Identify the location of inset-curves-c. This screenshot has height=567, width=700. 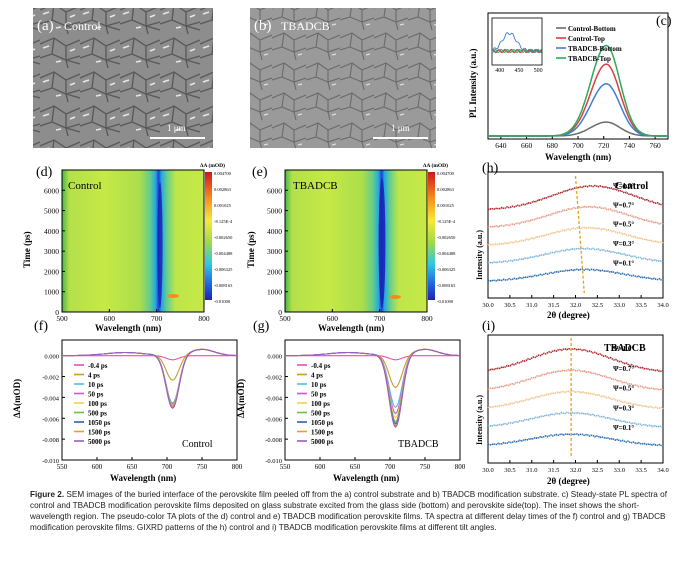
(516, 42).